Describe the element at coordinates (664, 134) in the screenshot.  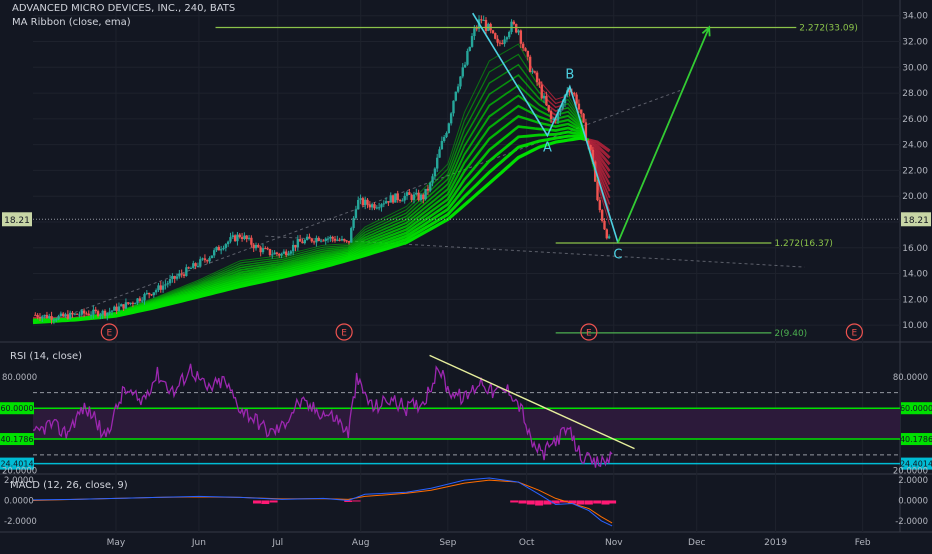
I see `target-arrow-line` at that location.